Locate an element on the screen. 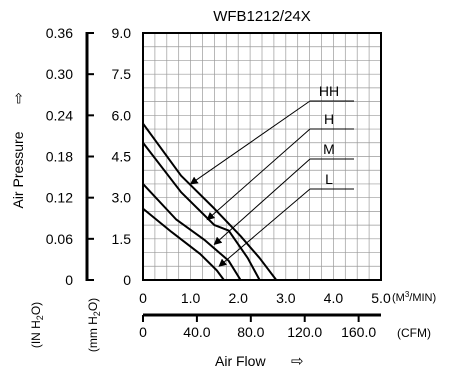  series-line-hh is located at coordinates (210, 201).